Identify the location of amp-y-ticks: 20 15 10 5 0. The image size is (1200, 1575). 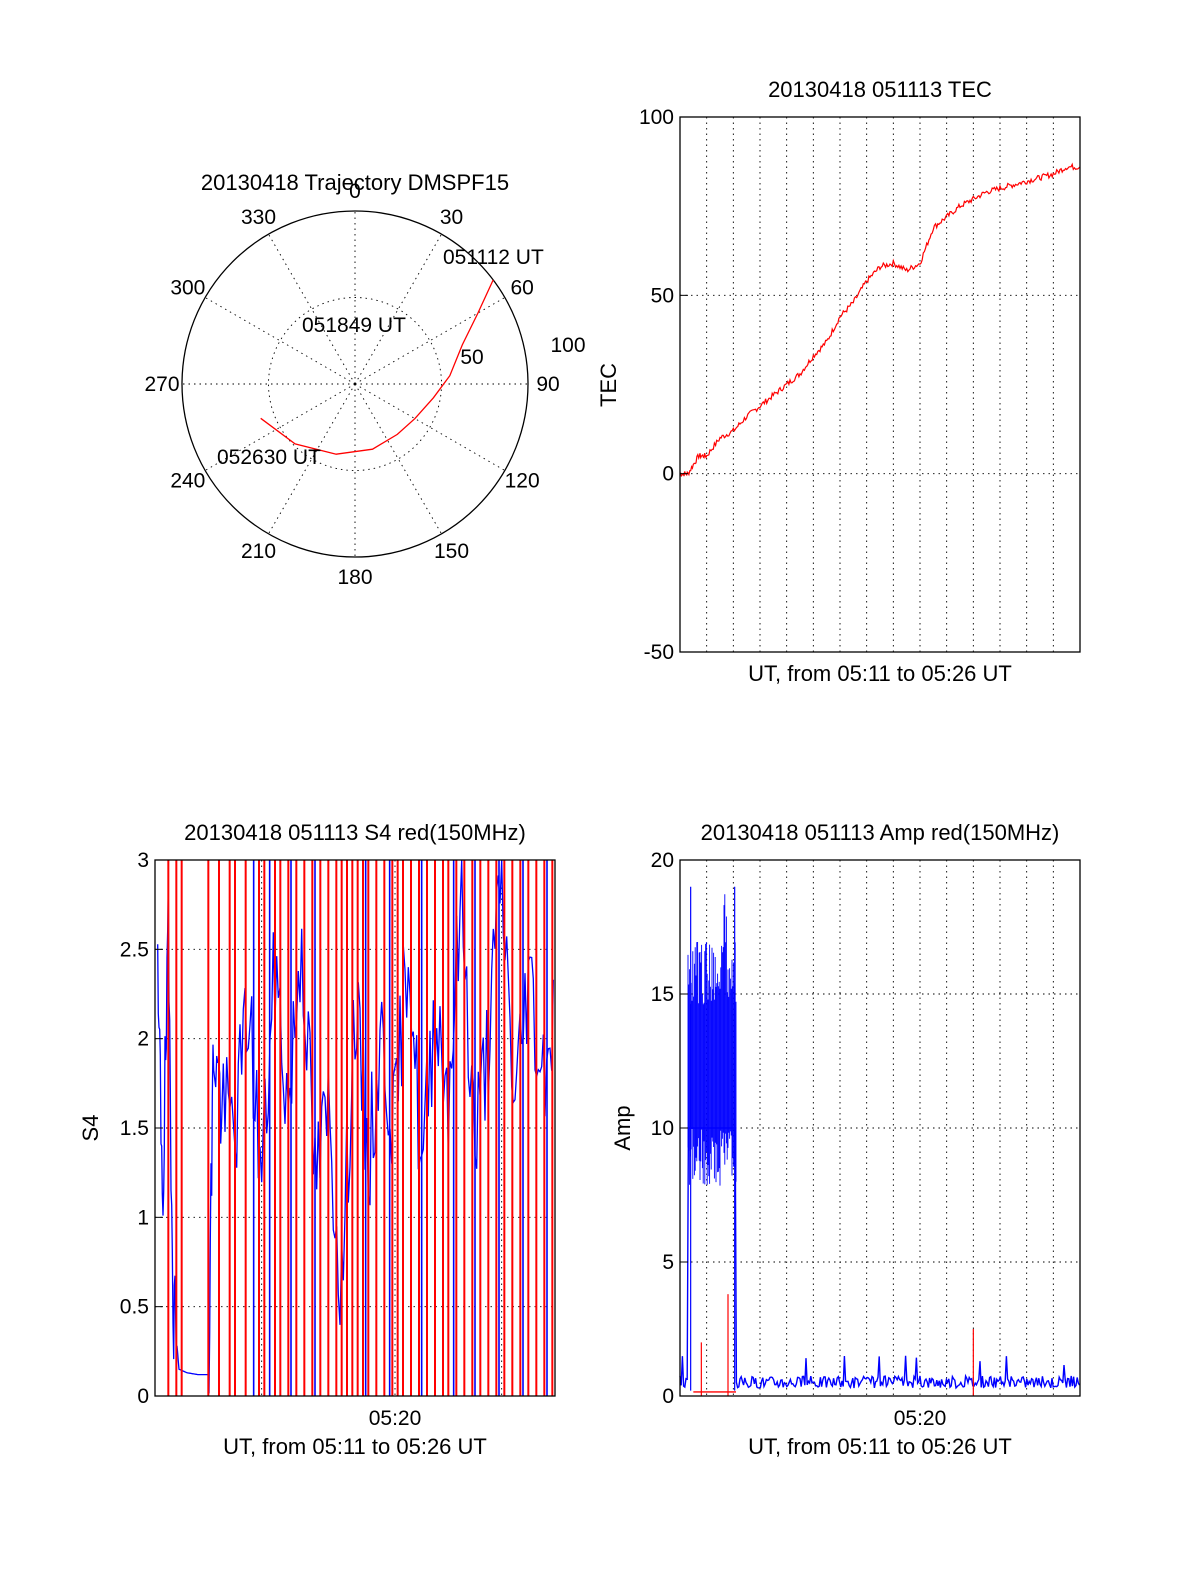
(669, 1128).